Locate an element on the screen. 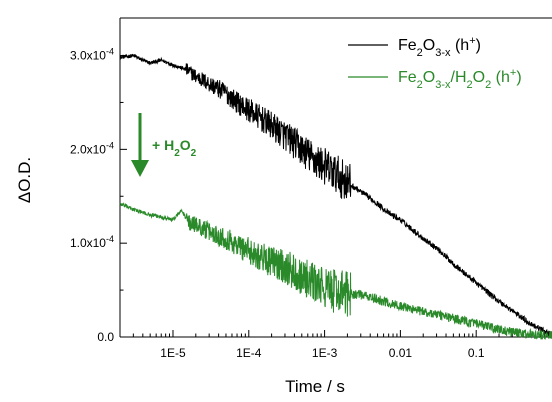 This screenshot has width=552, height=402. x-tick-label: 1E-3 is located at coordinates (325, 353).